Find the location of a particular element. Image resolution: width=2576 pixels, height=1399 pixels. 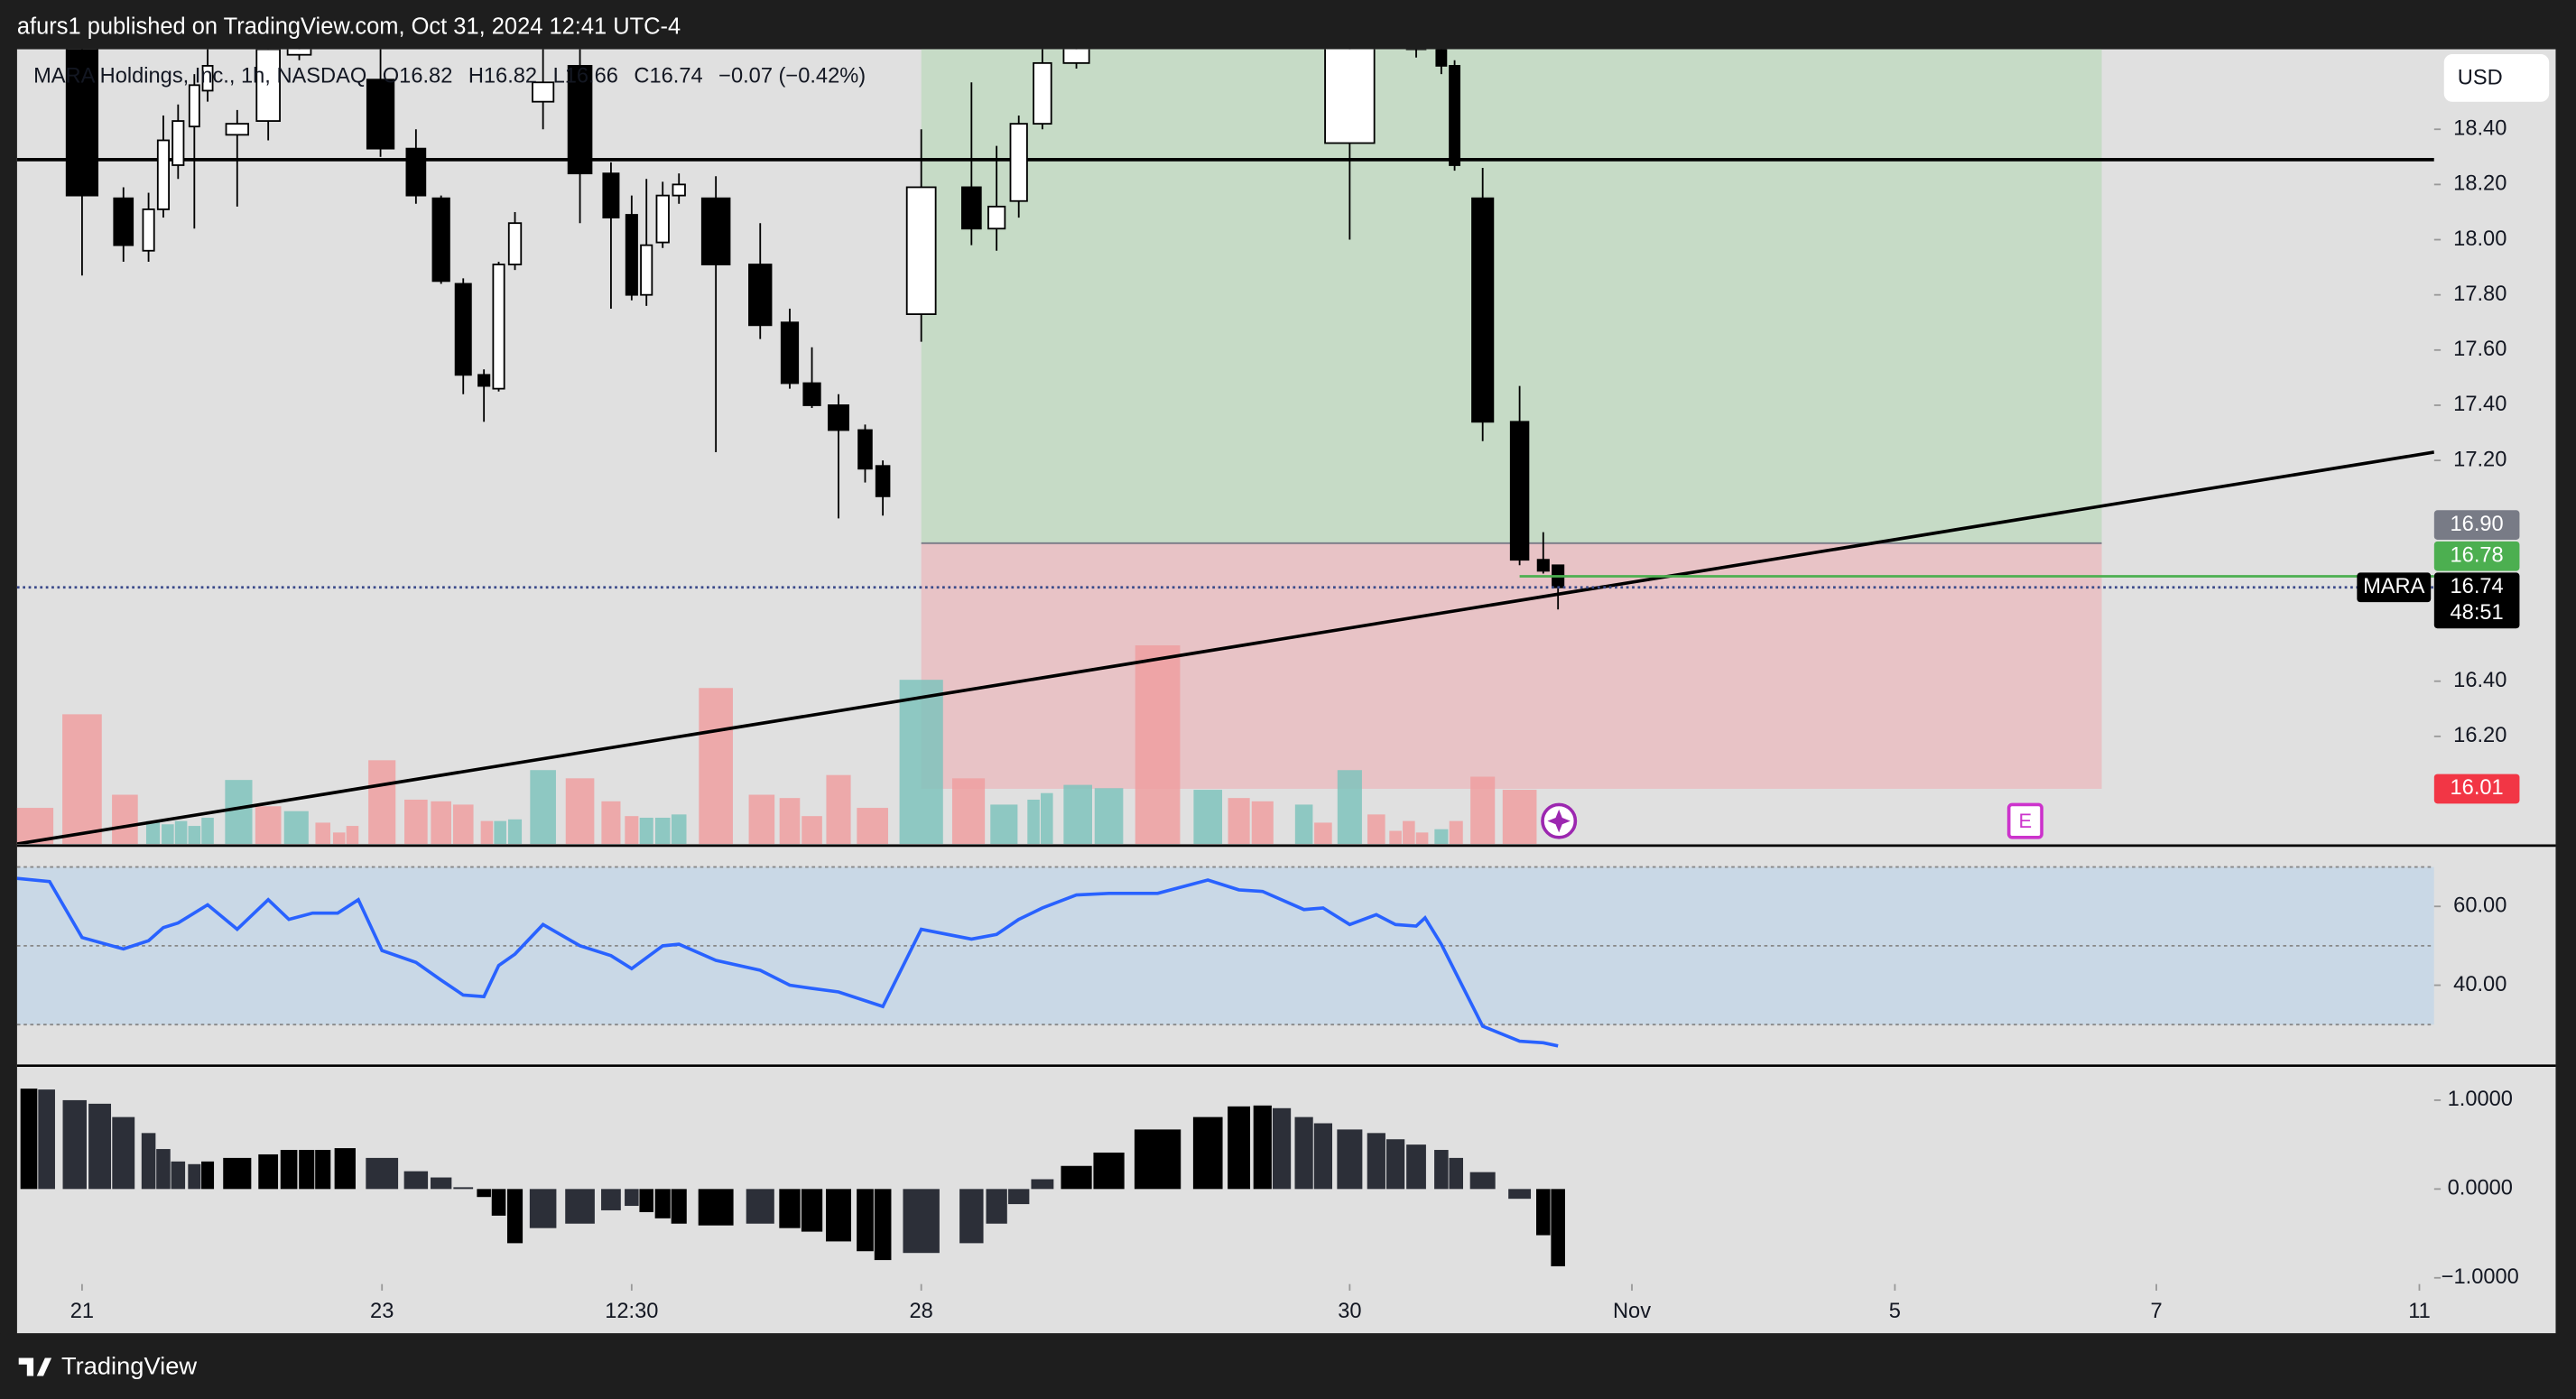

countdown: 48:51 is located at coordinates (2477, 613).